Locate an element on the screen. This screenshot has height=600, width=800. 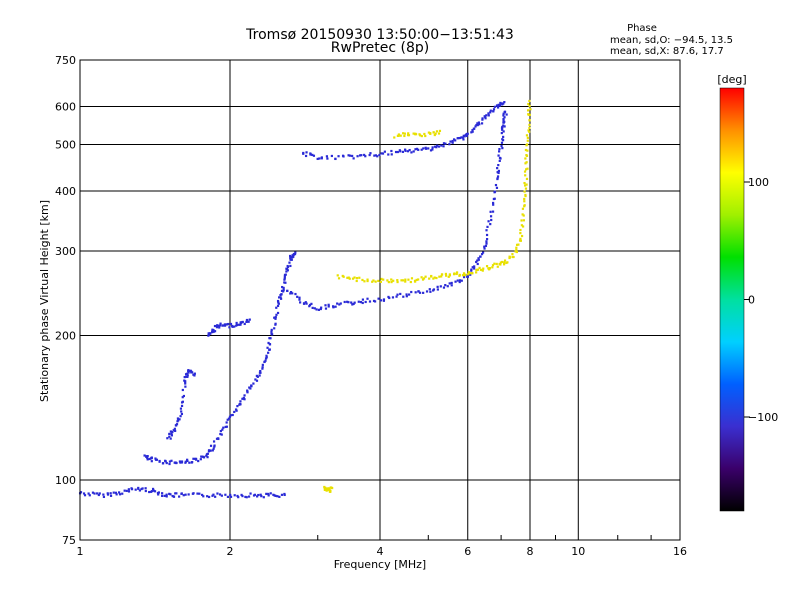
colorbar-label: [deg] is located at coordinates (731, 79).